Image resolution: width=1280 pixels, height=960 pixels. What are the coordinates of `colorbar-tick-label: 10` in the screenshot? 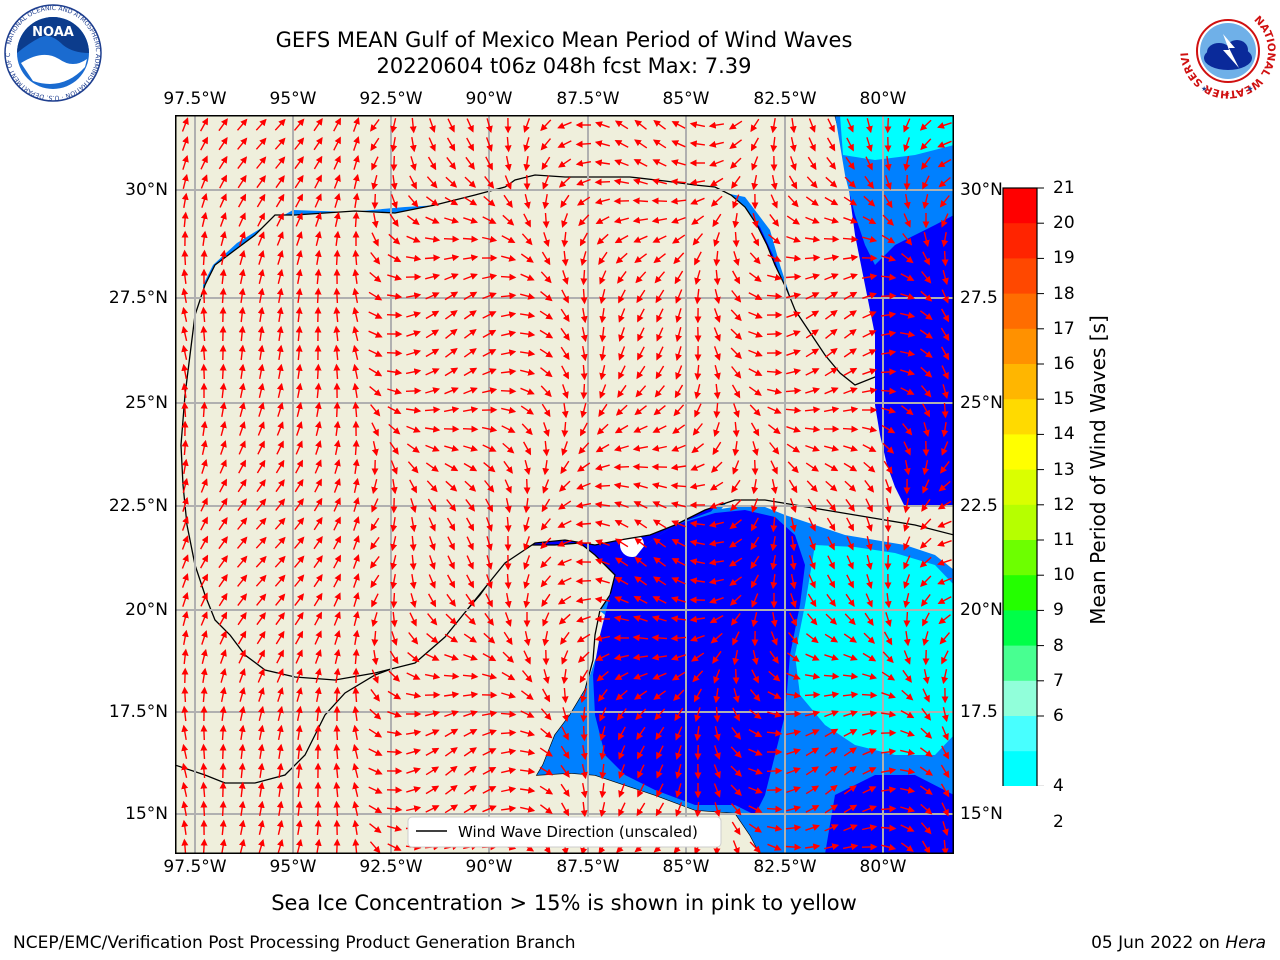 It's located at (1064, 575).